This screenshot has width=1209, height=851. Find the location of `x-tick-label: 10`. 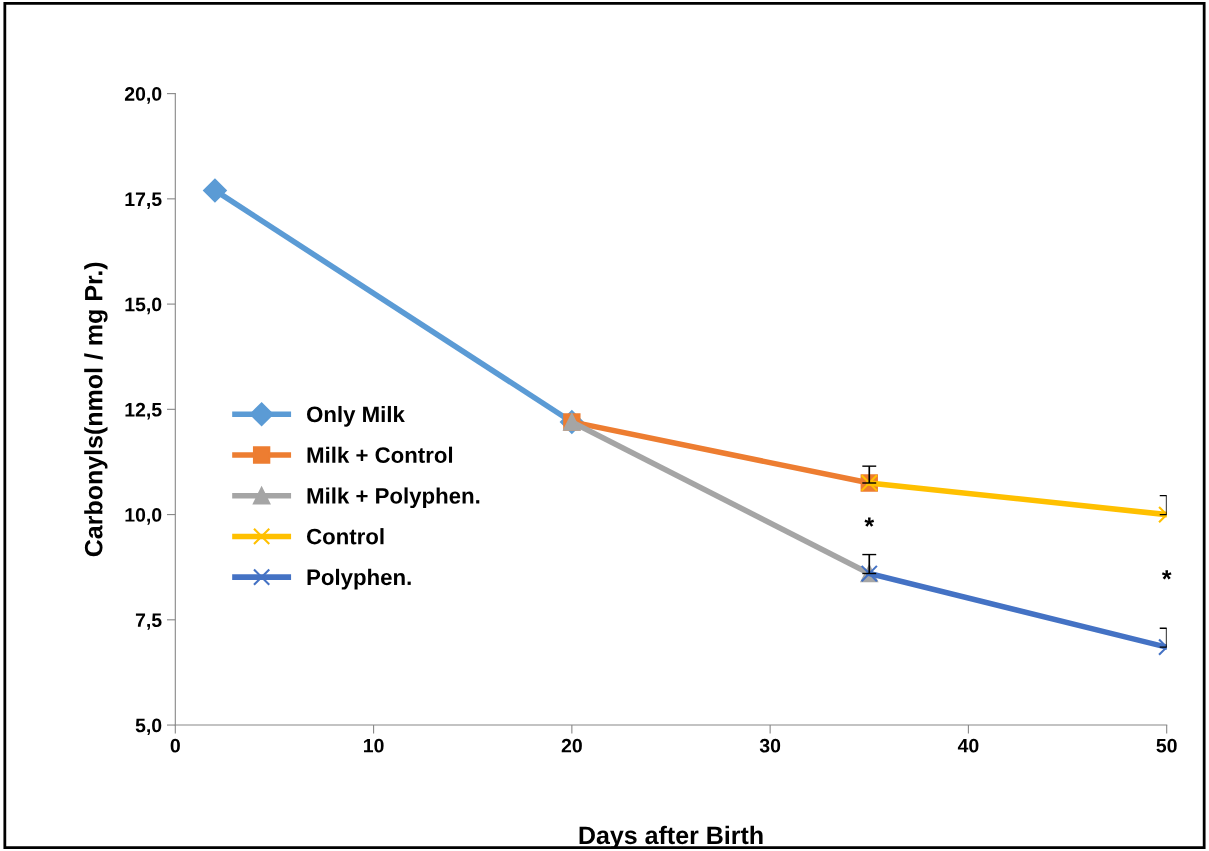

x-tick-label: 10 is located at coordinates (373, 745).